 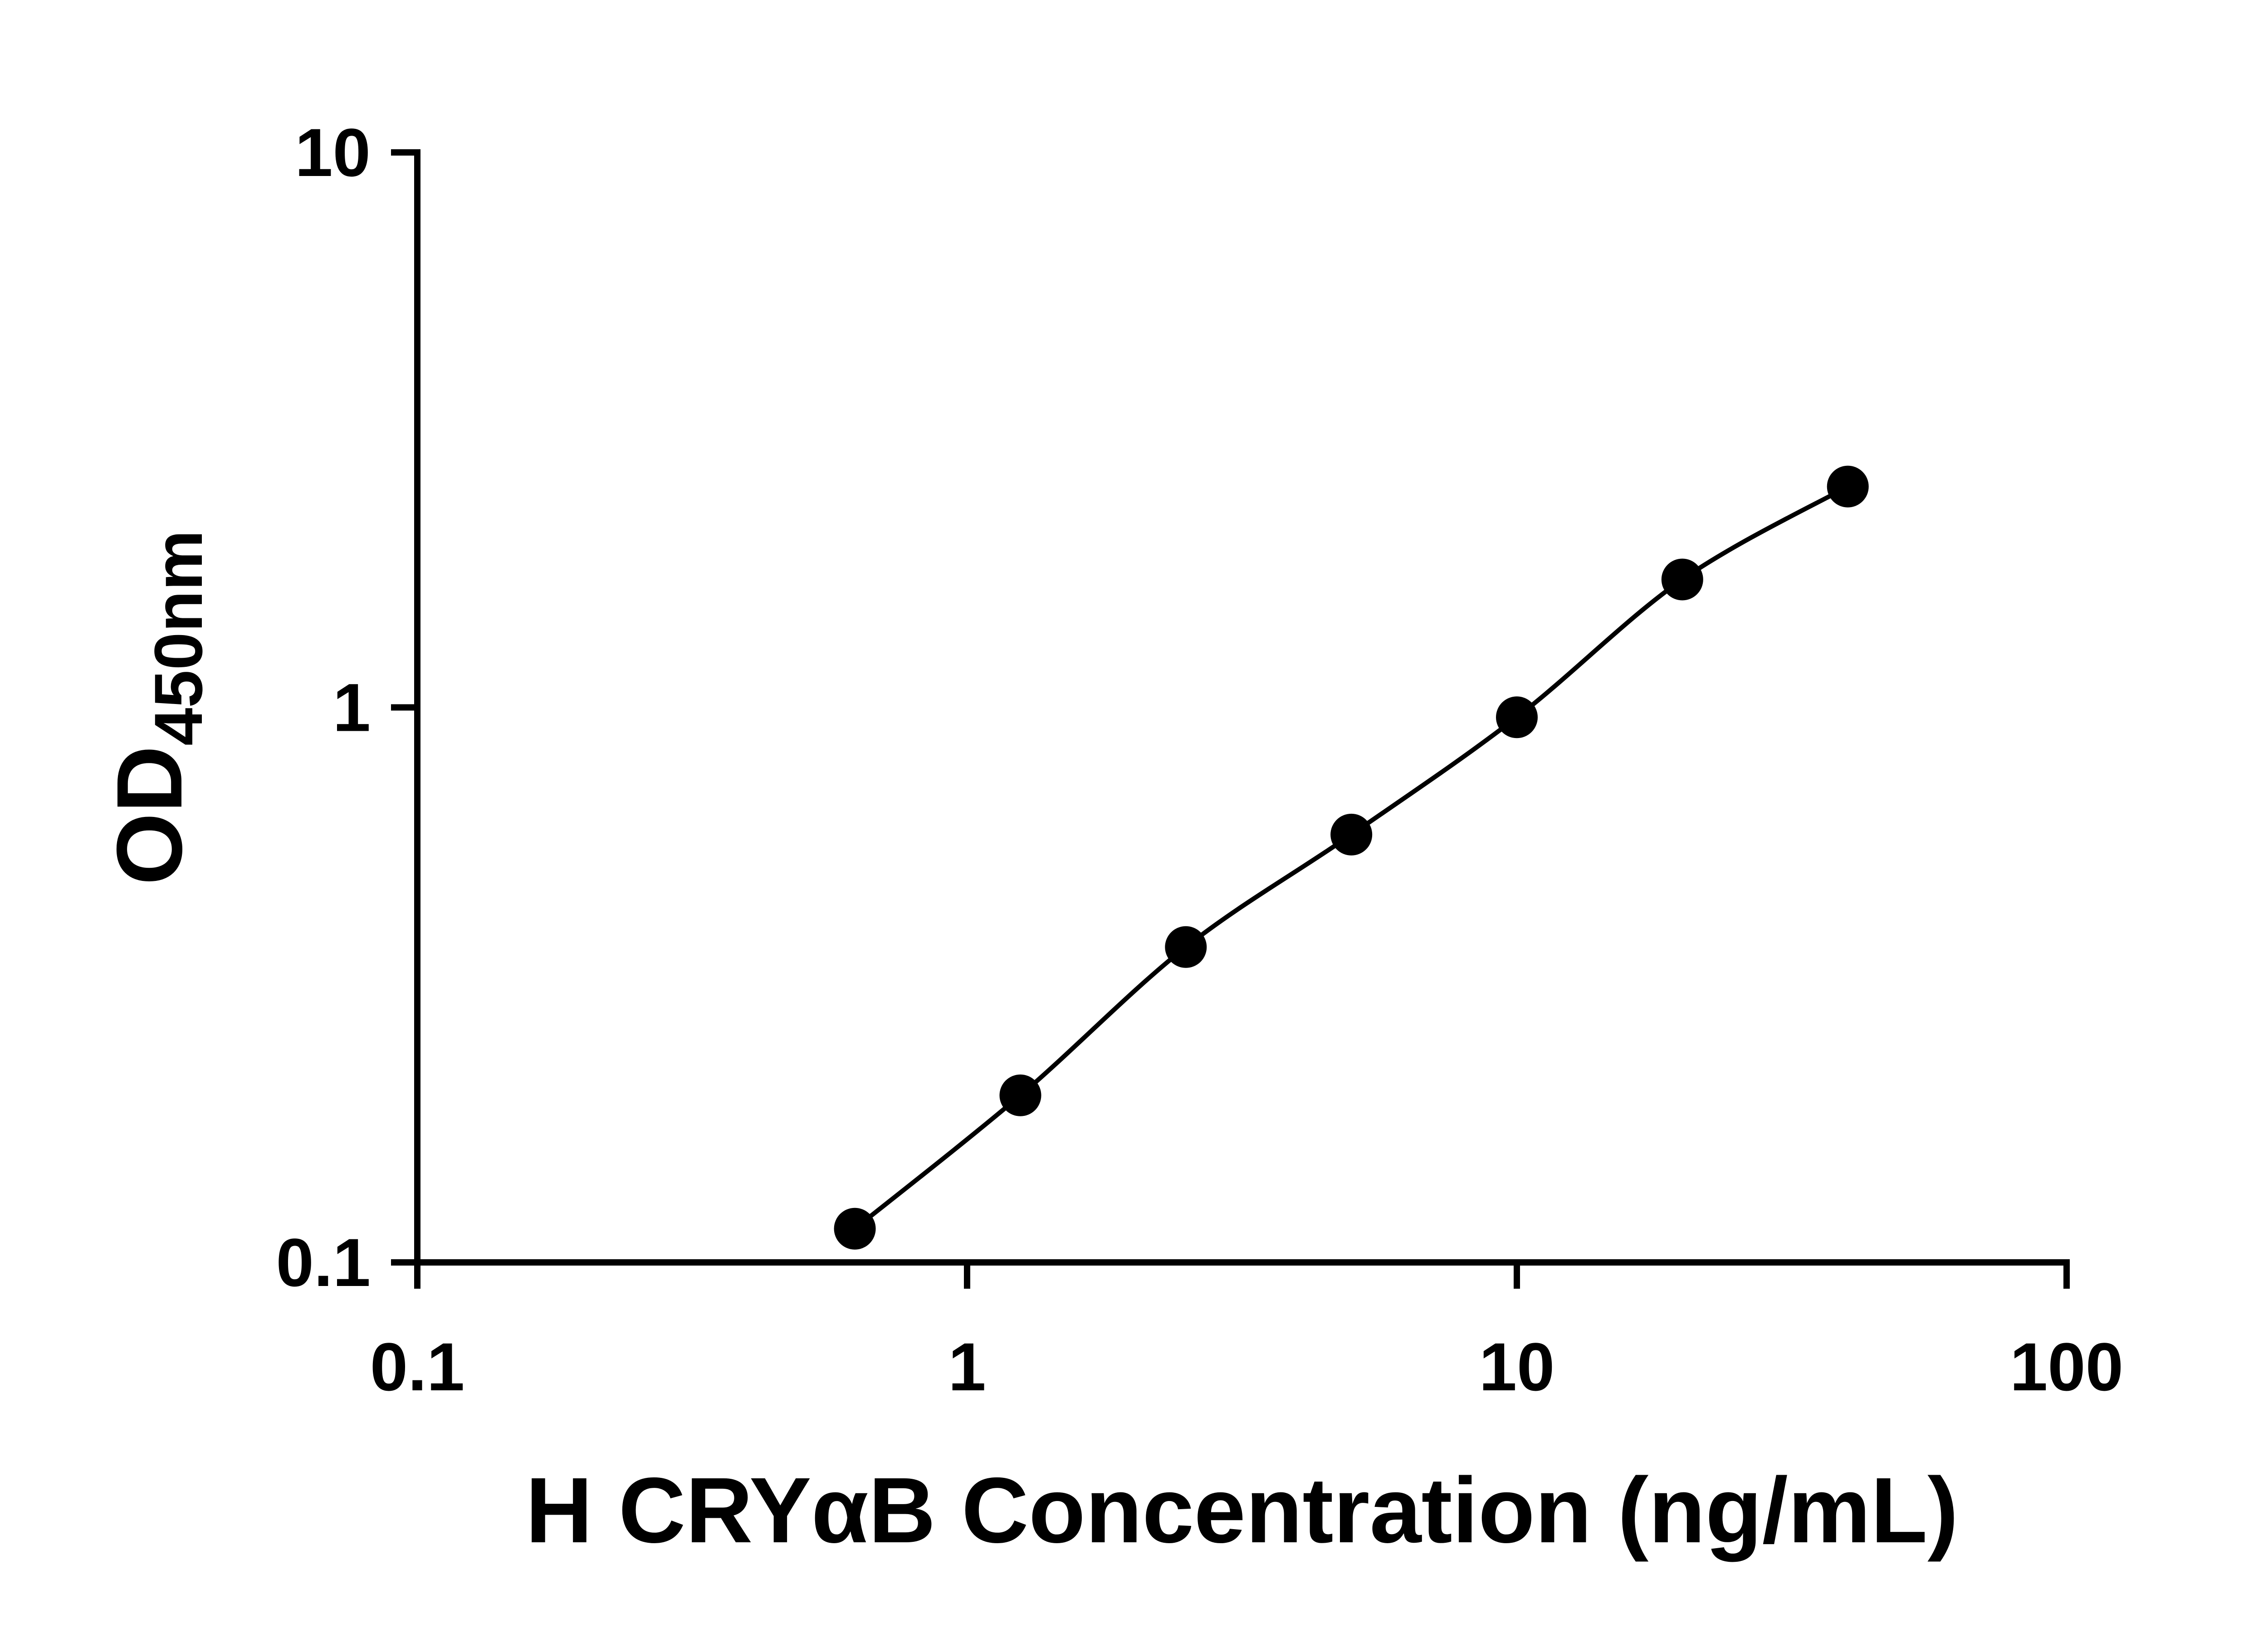 I want to click on y-tick-label: 1, so click(x=352, y=708).